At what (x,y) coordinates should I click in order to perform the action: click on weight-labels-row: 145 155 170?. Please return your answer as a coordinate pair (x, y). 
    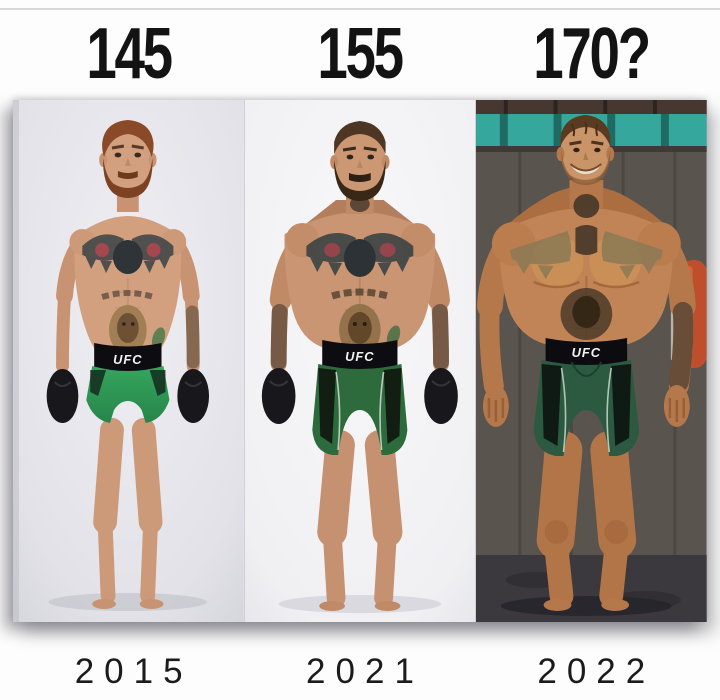
    Looking at the image, I should click on (360, 54).